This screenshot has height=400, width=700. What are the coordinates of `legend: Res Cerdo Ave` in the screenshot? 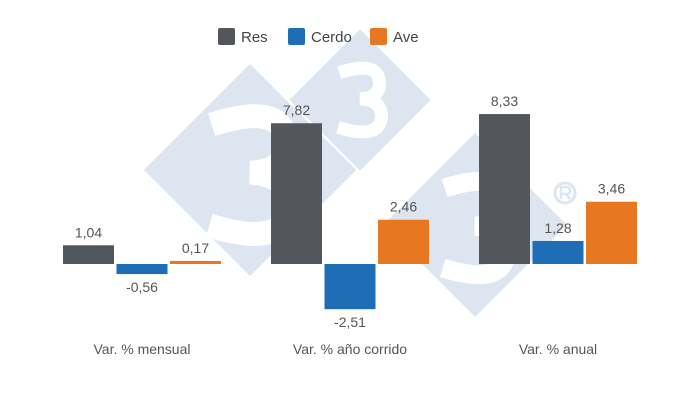 It's located at (318, 37).